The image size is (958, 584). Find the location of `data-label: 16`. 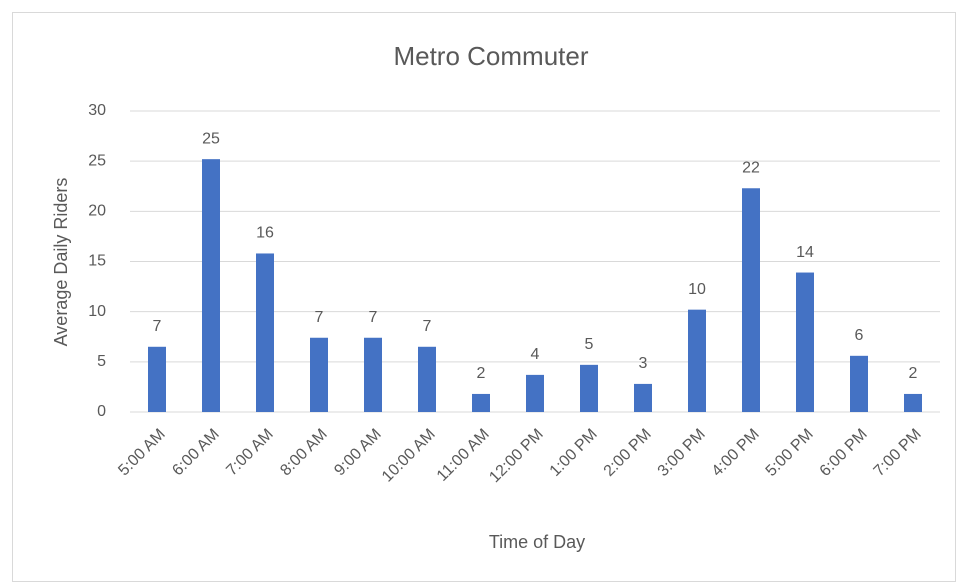

data-label: 16 is located at coordinates (265, 233).